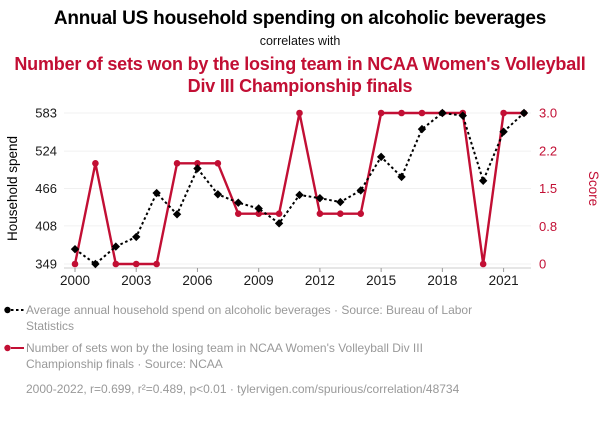 The image size is (600, 422). I want to click on svg-text: 2009, so click(259, 280).